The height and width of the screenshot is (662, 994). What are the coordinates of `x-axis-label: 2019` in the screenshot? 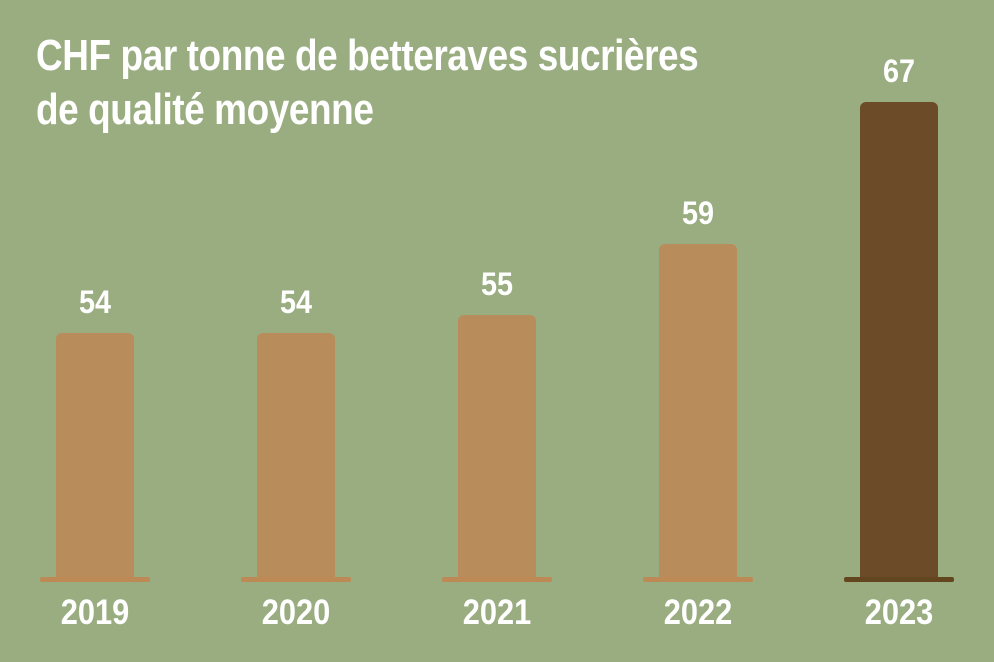 It's located at (95, 612).